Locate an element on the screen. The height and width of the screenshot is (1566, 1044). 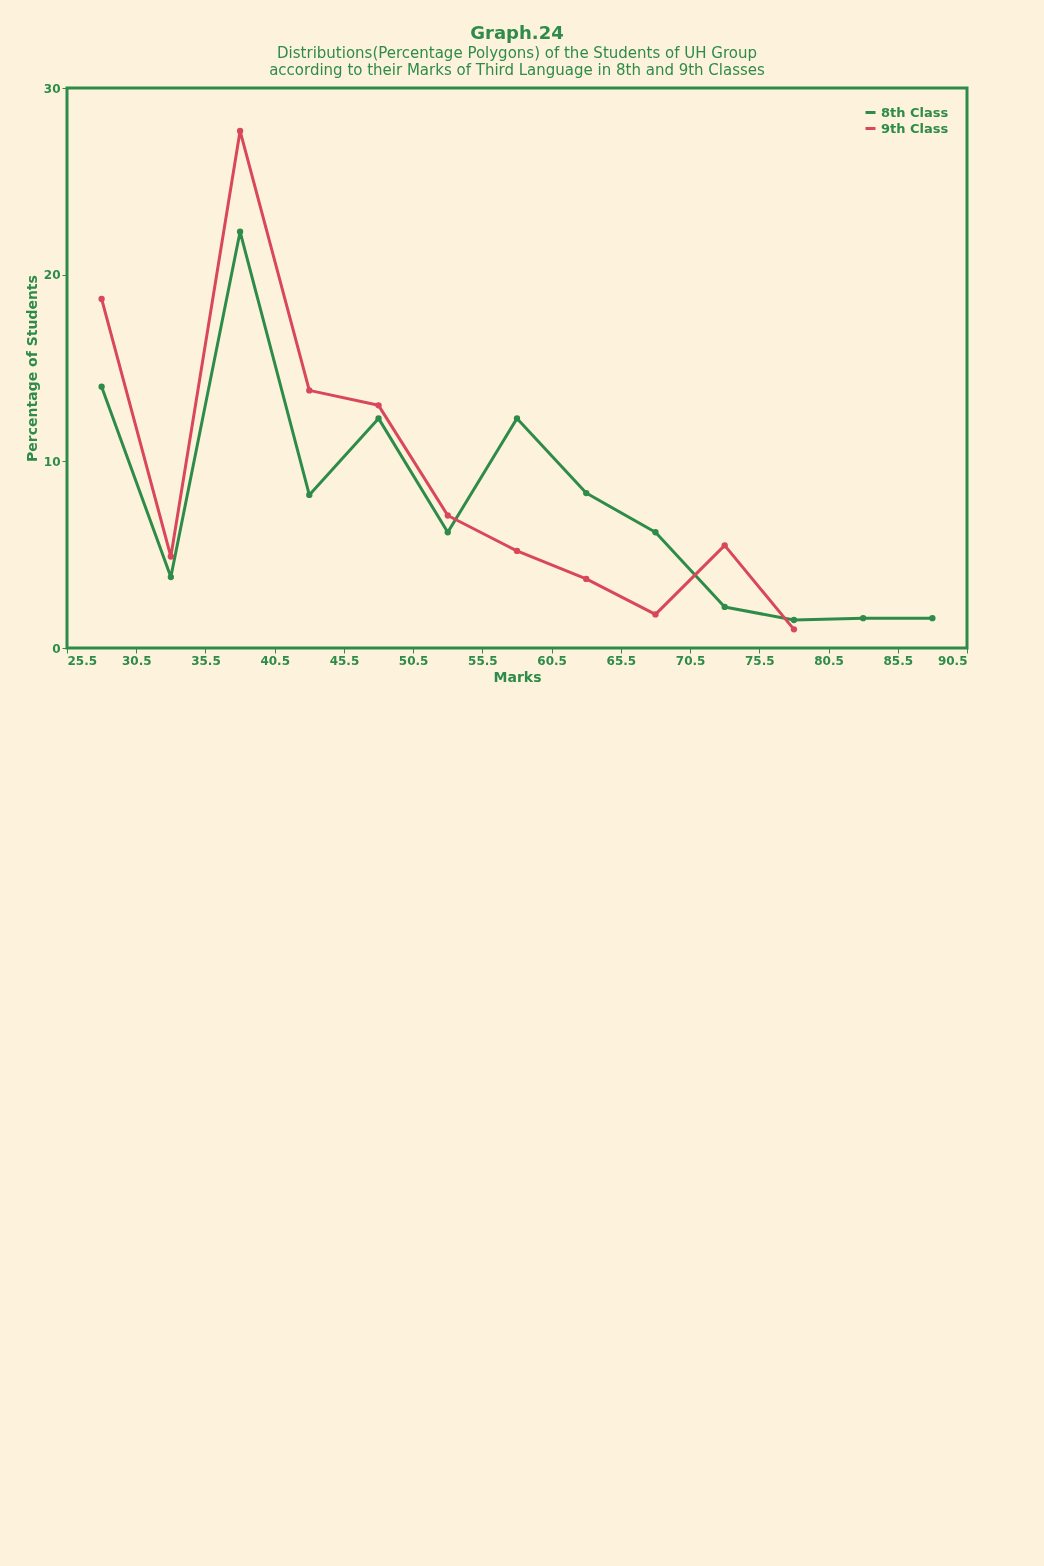
x-tick-label: 40.5 is located at coordinates (275, 660).